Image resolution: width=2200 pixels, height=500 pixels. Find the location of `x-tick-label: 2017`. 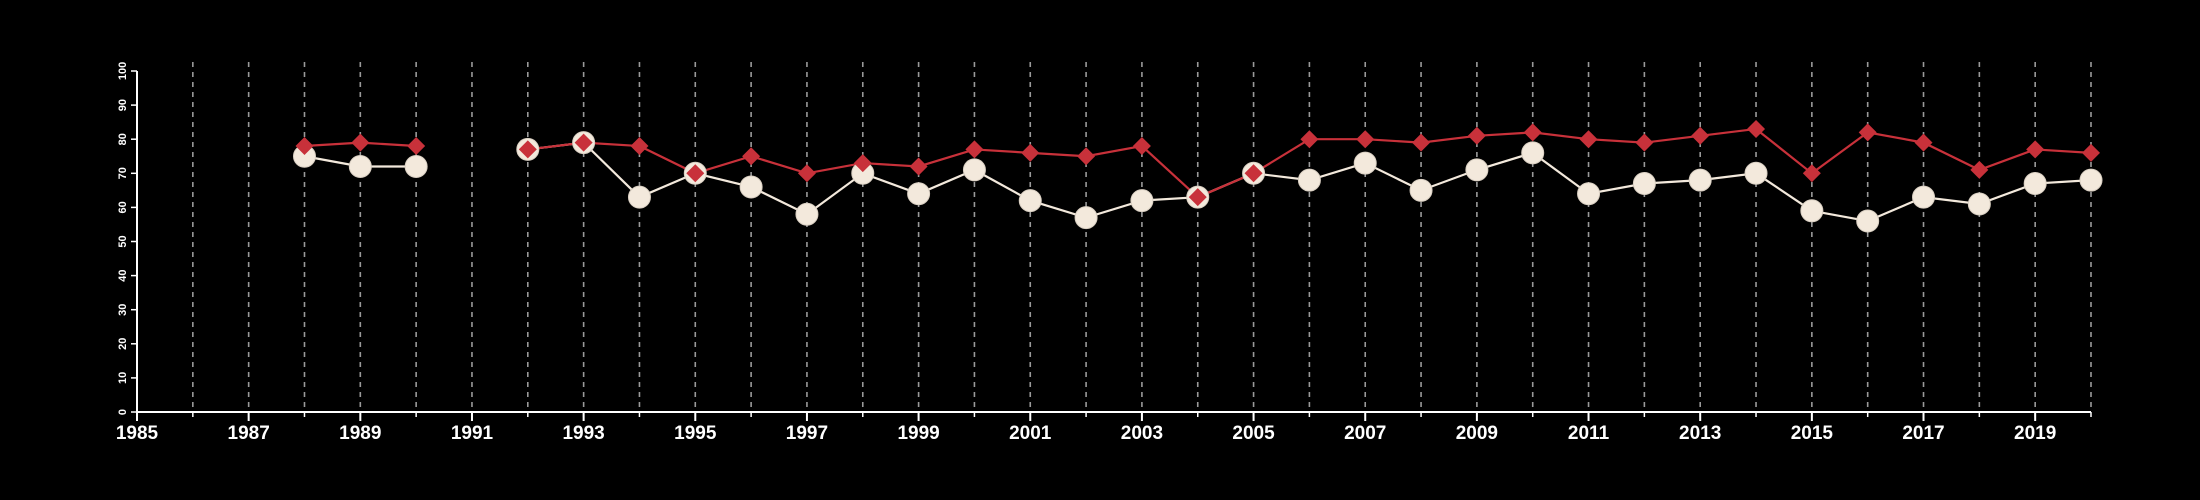

x-tick-label: 2017 is located at coordinates (1923, 433).